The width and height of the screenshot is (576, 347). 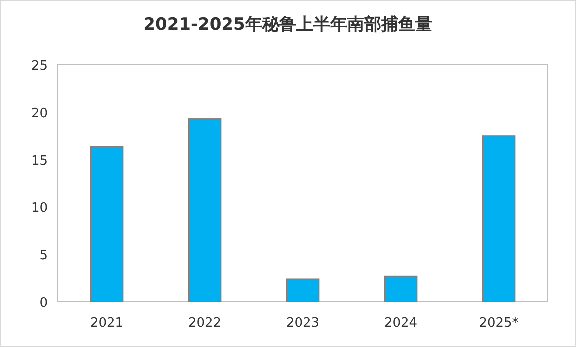 I want to click on y-tick-label: 25, so click(x=39, y=66).